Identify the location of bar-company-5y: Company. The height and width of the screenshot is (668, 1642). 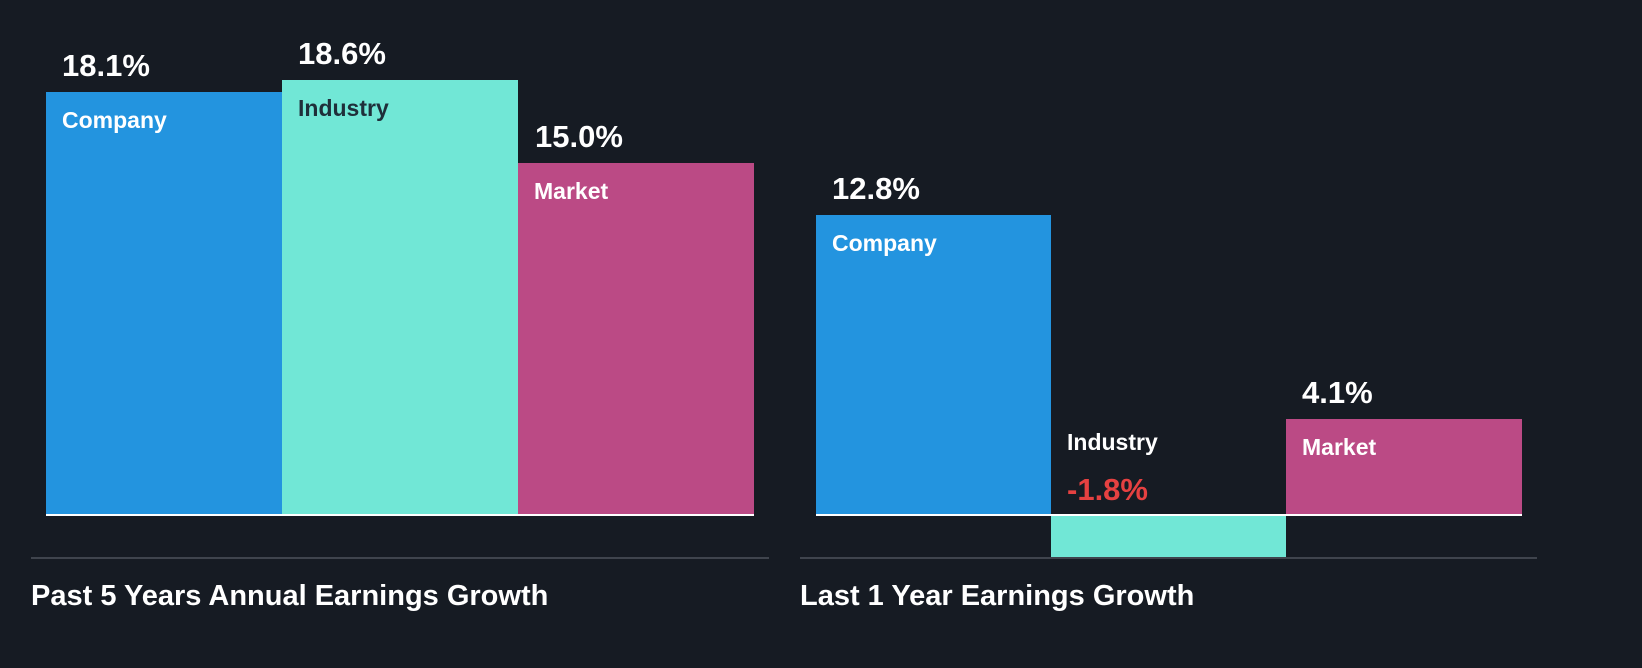
(164, 303).